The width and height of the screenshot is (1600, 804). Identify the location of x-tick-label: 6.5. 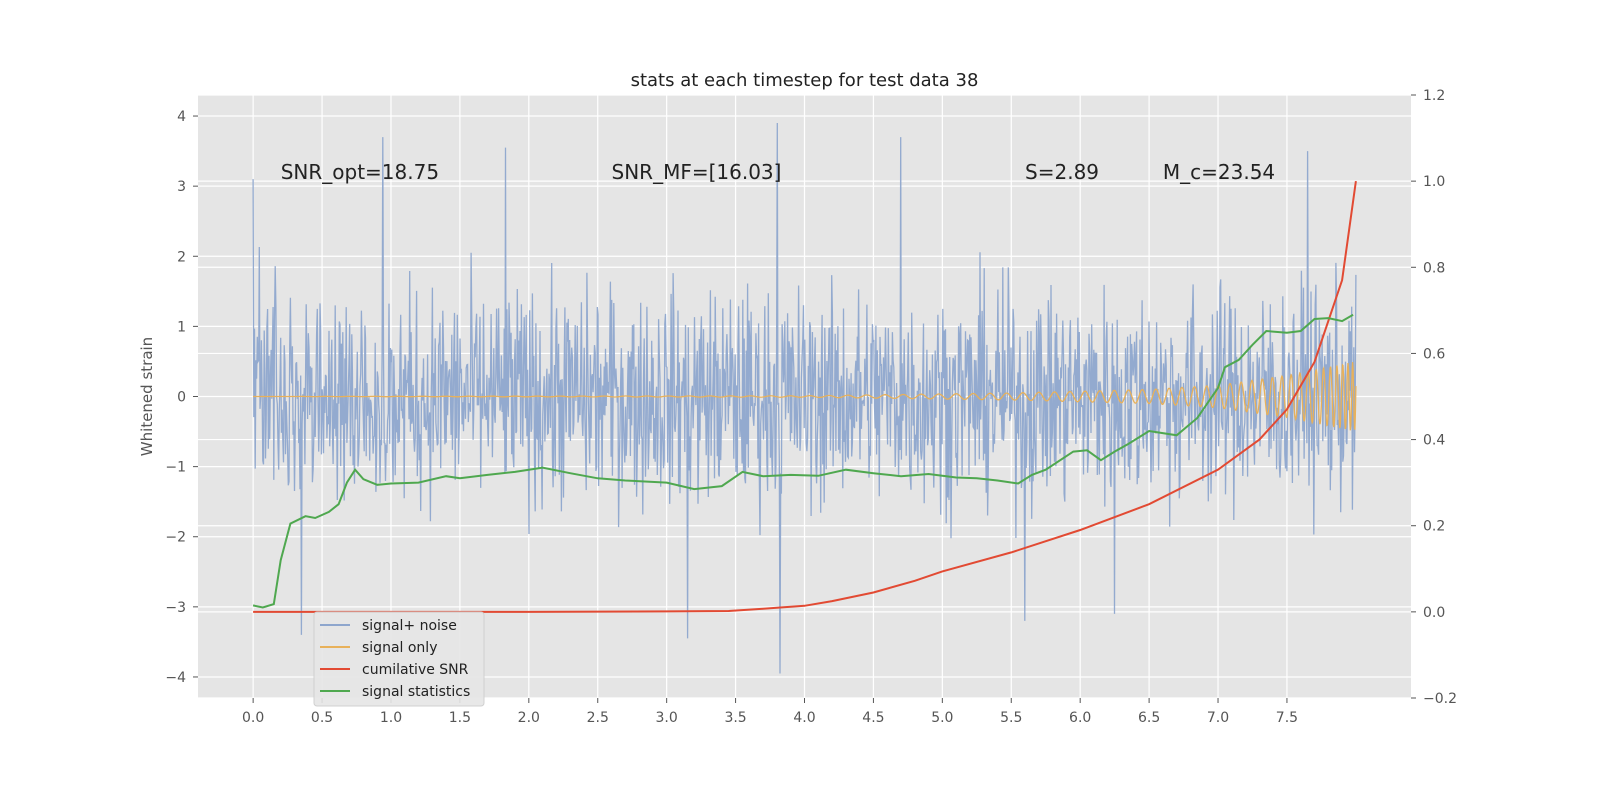
(1149, 718).